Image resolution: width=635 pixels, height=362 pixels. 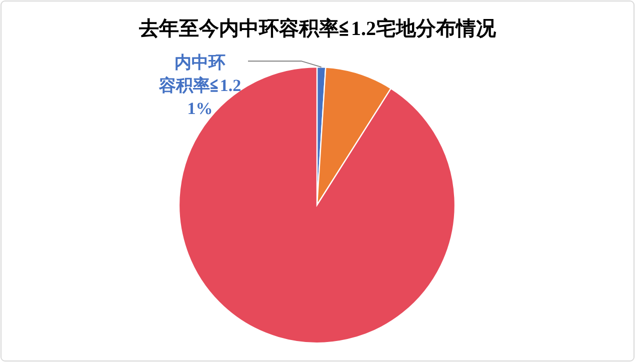 What do you see at coordinates (200, 74) in the screenshot?
I see `slice-label: 内中环容积率≦1.2` at bounding box center [200, 74].